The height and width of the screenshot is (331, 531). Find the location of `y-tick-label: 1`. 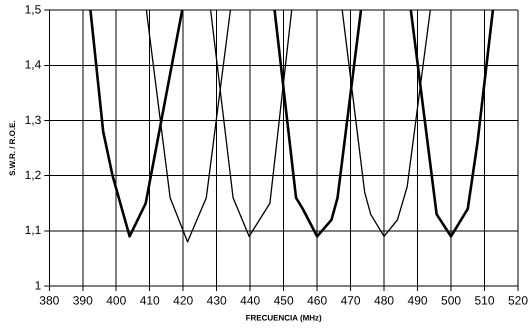

y-tick-label: 1 is located at coordinates (38, 285).